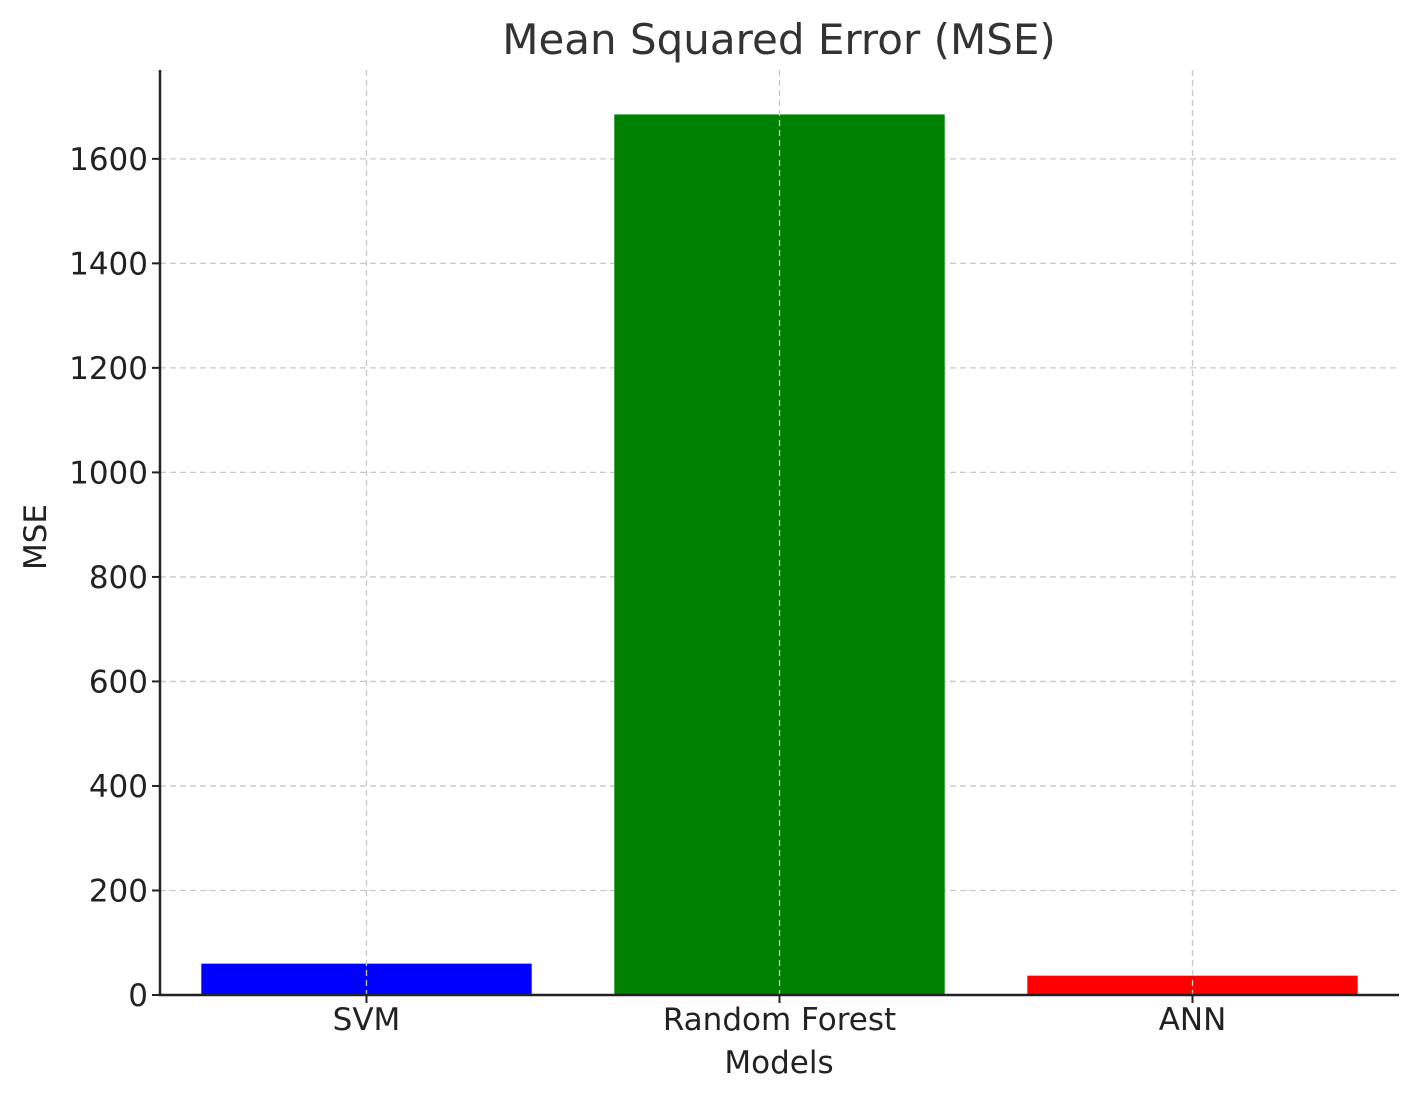  Describe the element at coordinates (367, 1020) in the screenshot. I see `x-tick-label: SVM` at that location.